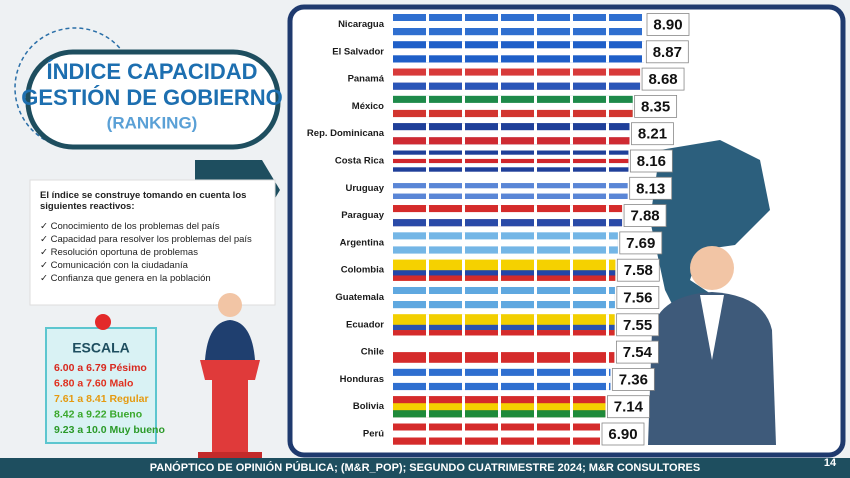 The width and height of the screenshot is (850, 478). I want to click on value-label: 7.58, so click(638, 270).